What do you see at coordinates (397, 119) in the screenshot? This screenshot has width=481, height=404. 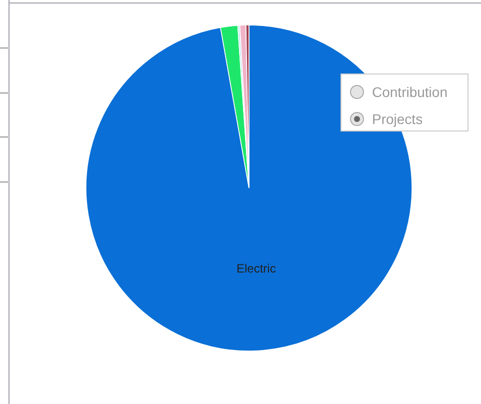 I see `text: Projects` at bounding box center [397, 119].